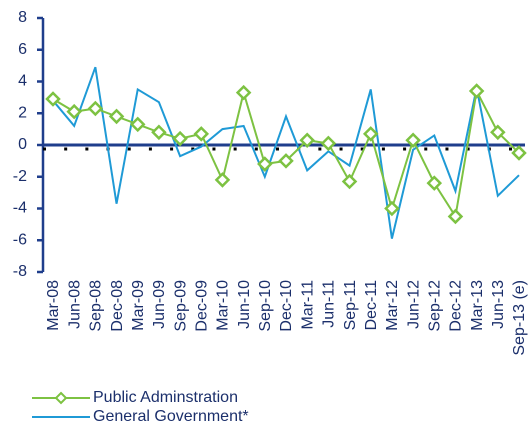  Describe the element at coordinates (138, 305) in the screenshot. I see `x-tick-label: Mar-09` at that location.